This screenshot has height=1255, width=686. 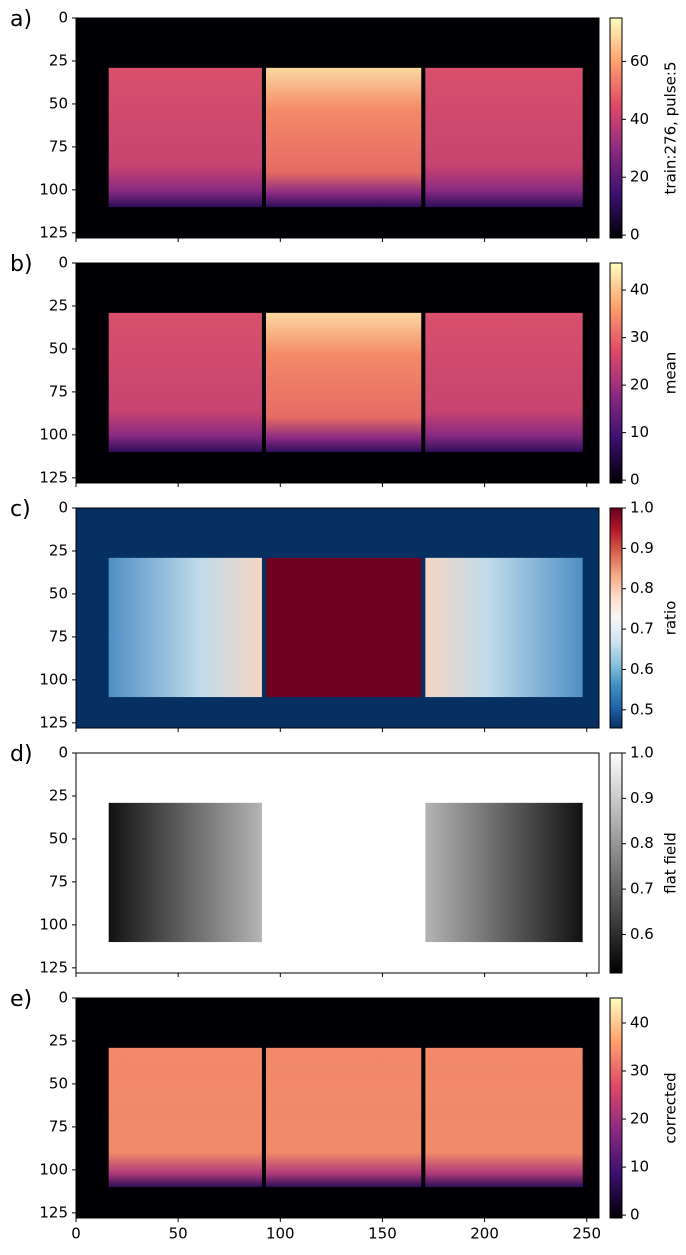 I want to click on panel-label: b), so click(x=21, y=264).